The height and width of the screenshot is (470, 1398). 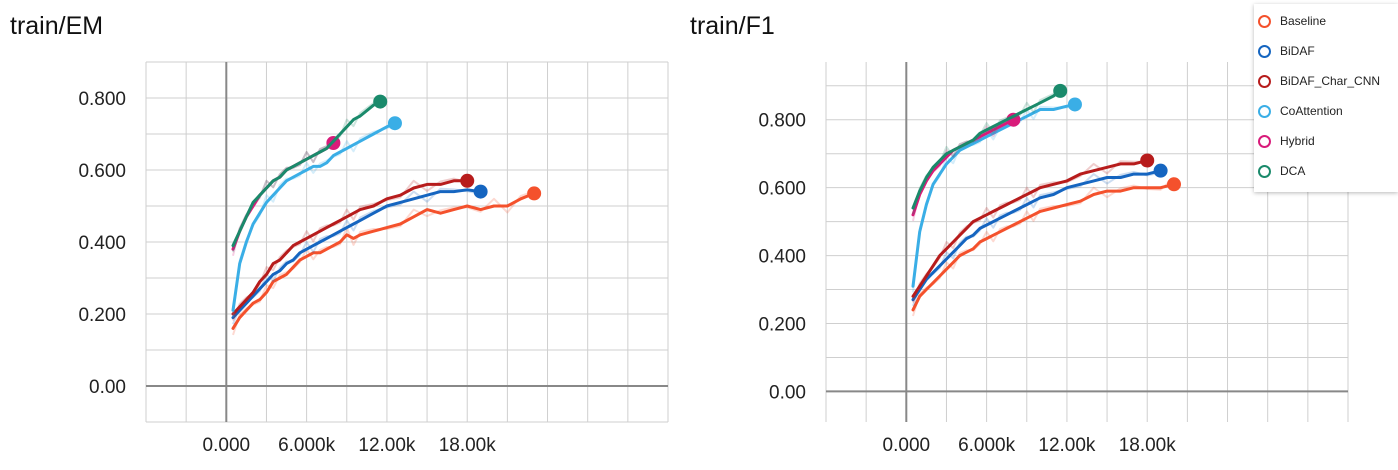 I want to click on series-raw-baseline, so click(x=383, y=263).